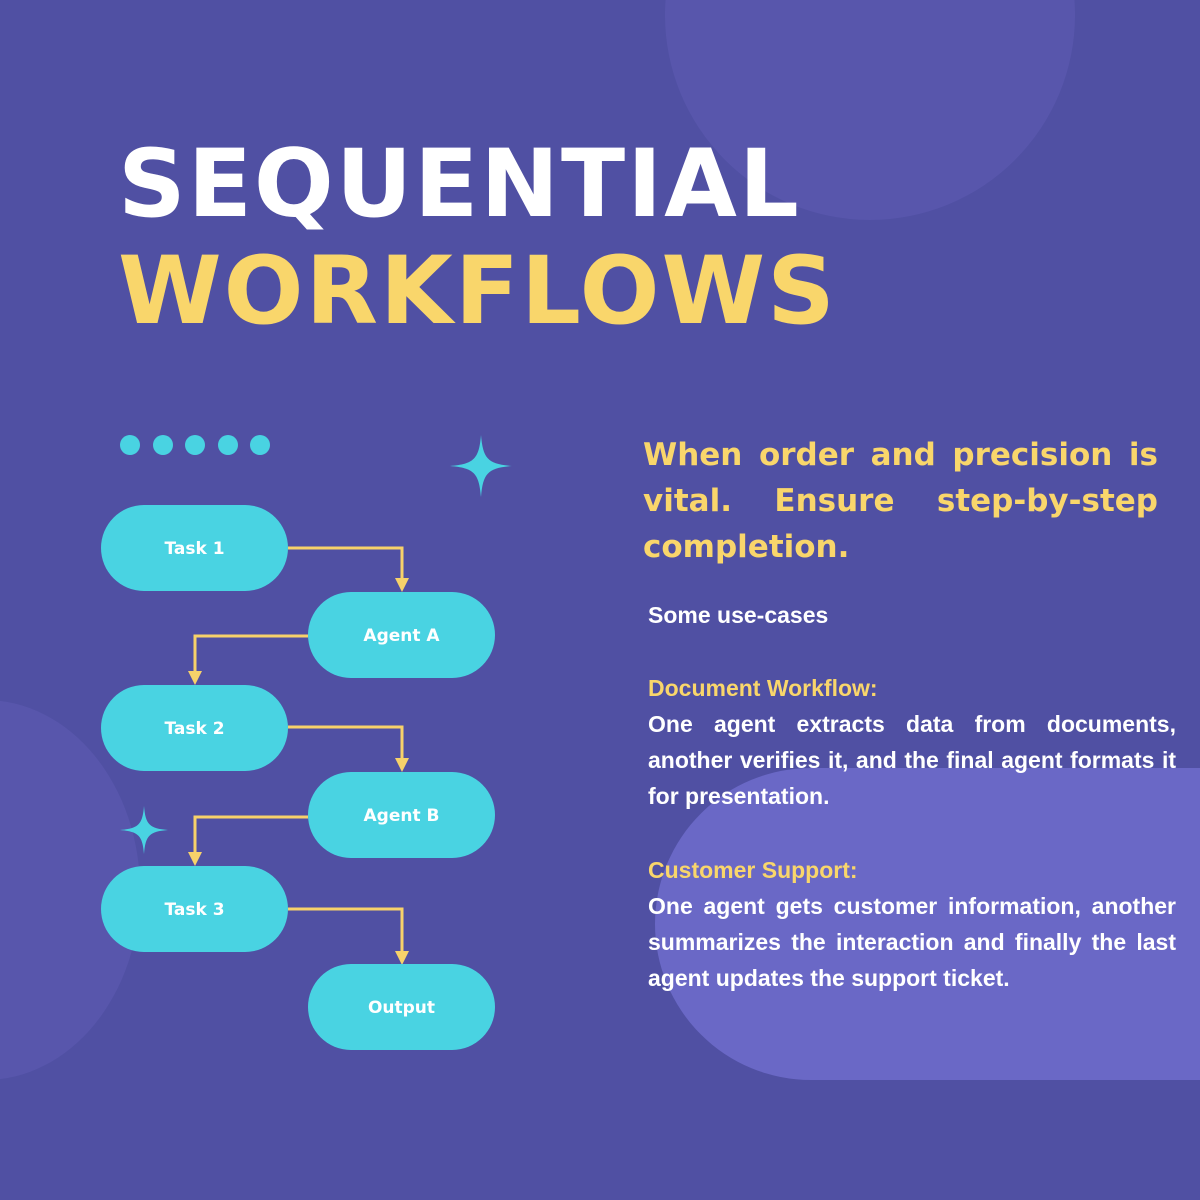  I want to click on use-case-title: Document Workflow:, so click(763, 688).